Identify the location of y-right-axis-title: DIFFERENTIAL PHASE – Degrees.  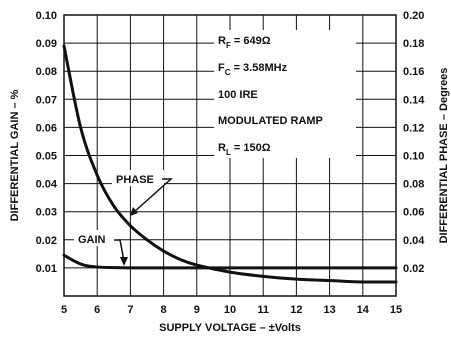
(444, 156).